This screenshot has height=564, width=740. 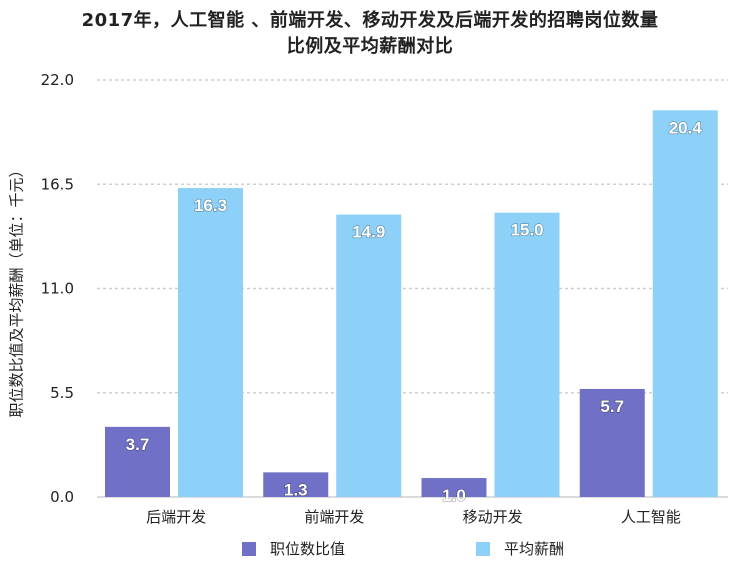 What do you see at coordinates (526, 230) in the screenshot?
I see `data-label: 15.0` at bounding box center [526, 230].